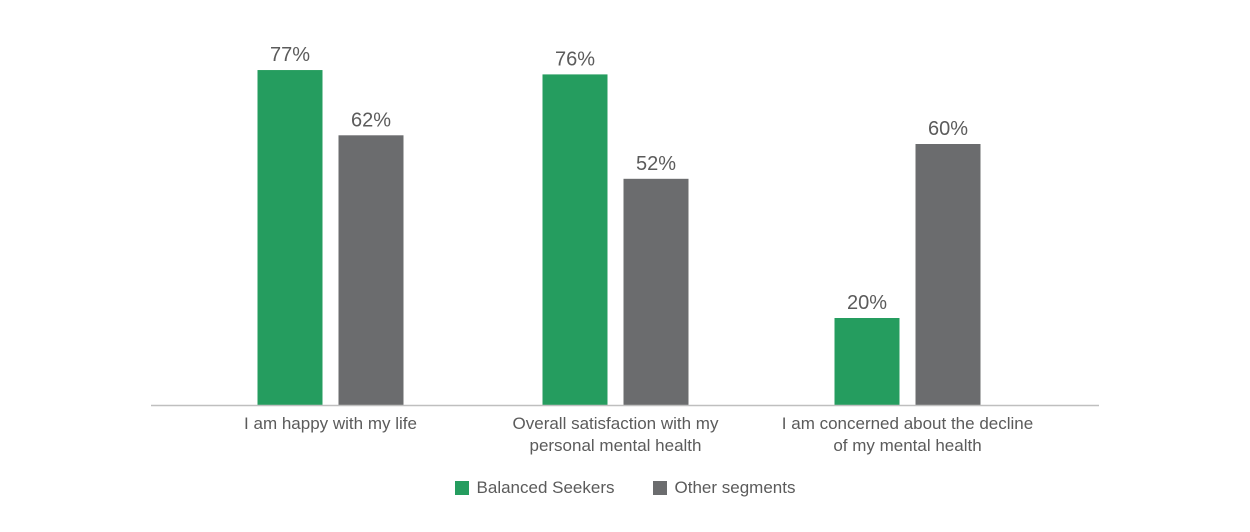 The image size is (1250, 532). I want to click on legend-item-balanced-seekers: Balanced Seekers, so click(534, 488).